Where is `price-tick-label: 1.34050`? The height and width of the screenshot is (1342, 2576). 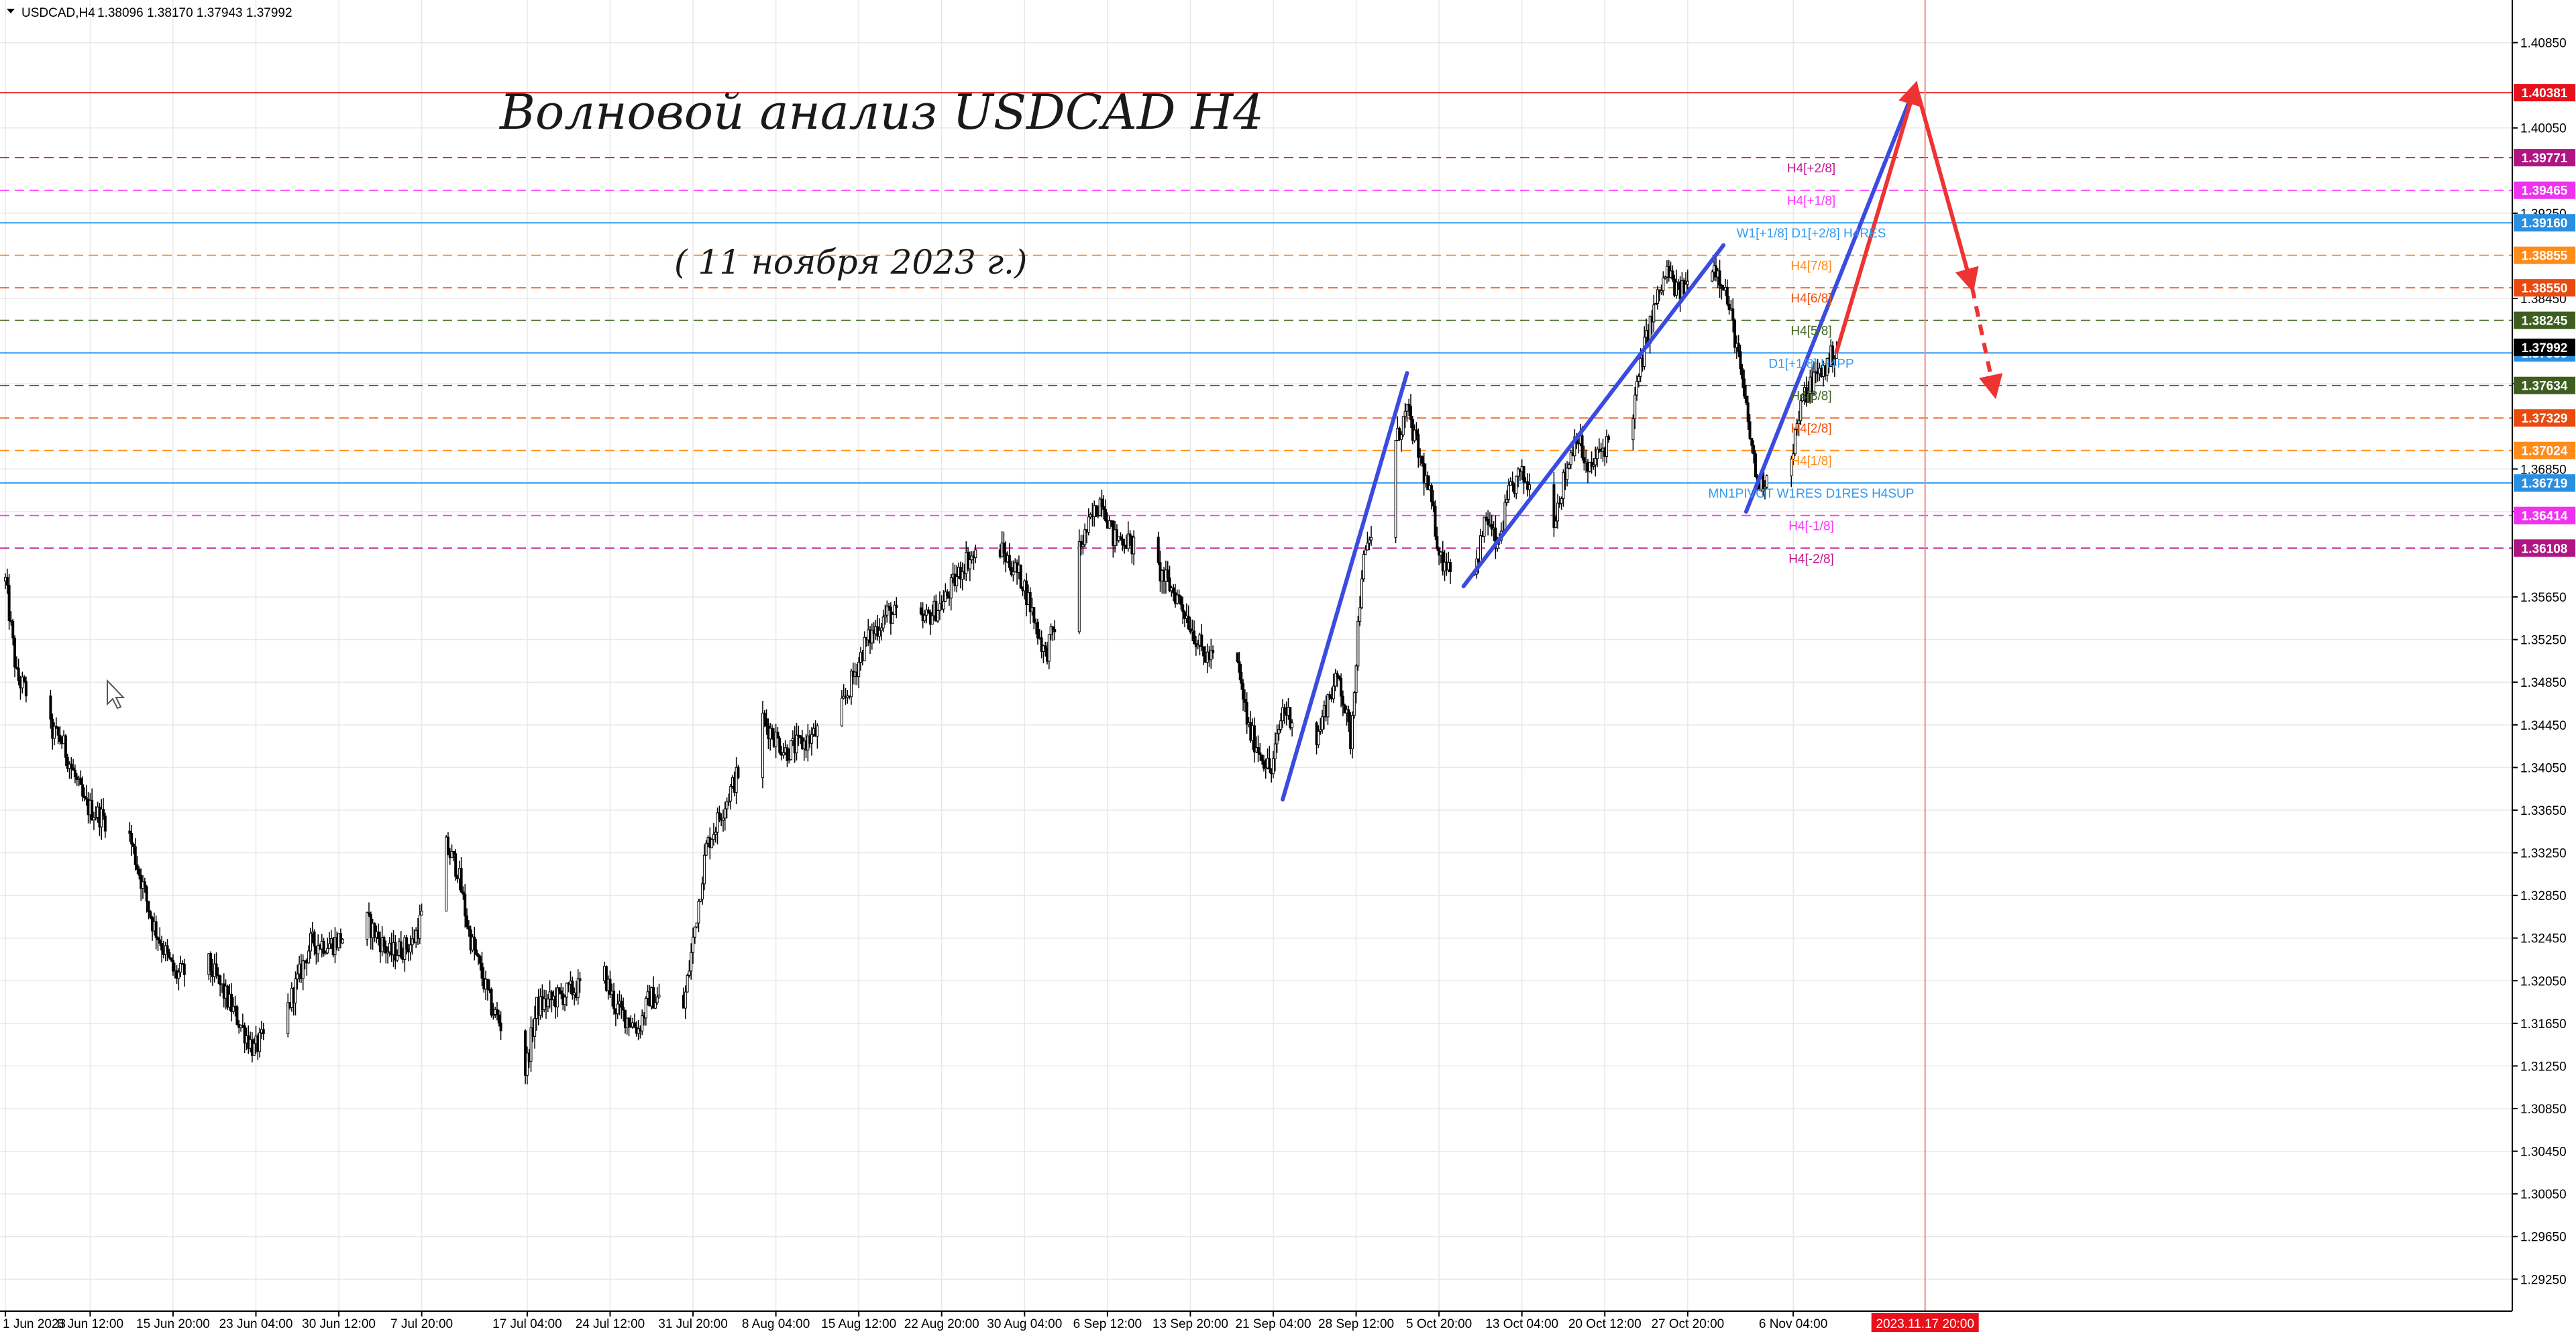
price-tick-label: 1.34050 is located at coordinates (2543, 768).